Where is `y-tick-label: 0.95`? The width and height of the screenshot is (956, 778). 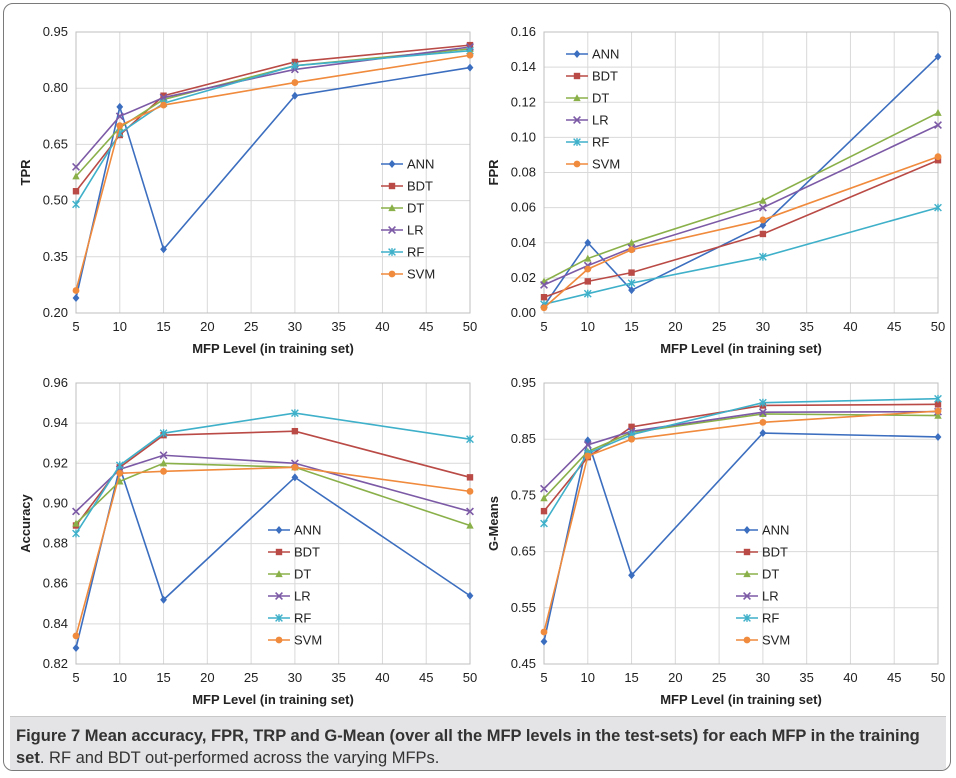 y-tick-label: 0.95 is located at coordinates (55, 31).